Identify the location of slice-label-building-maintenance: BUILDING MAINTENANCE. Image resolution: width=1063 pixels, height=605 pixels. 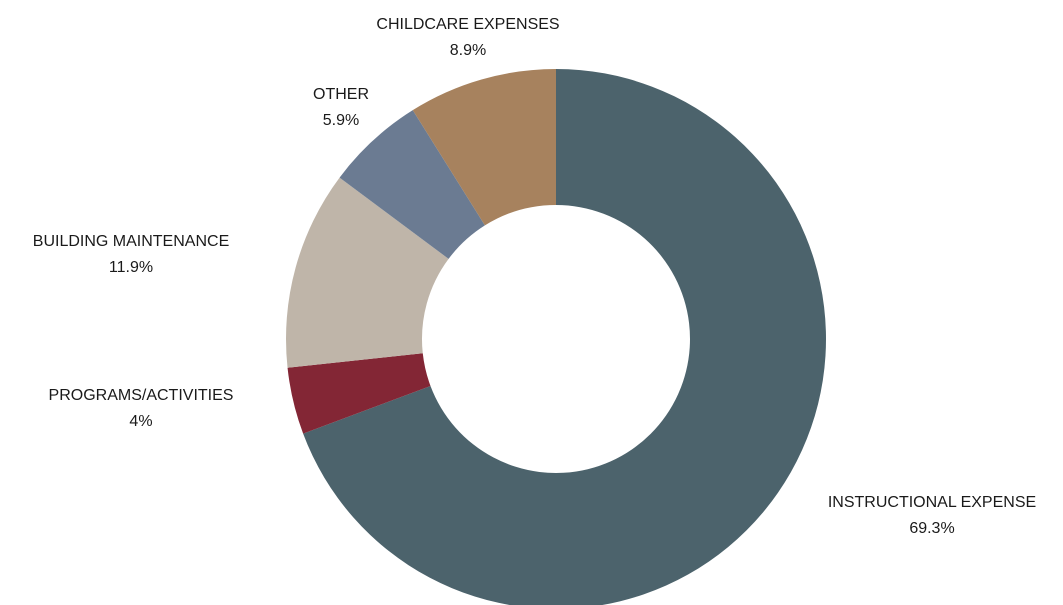
(131, 241).